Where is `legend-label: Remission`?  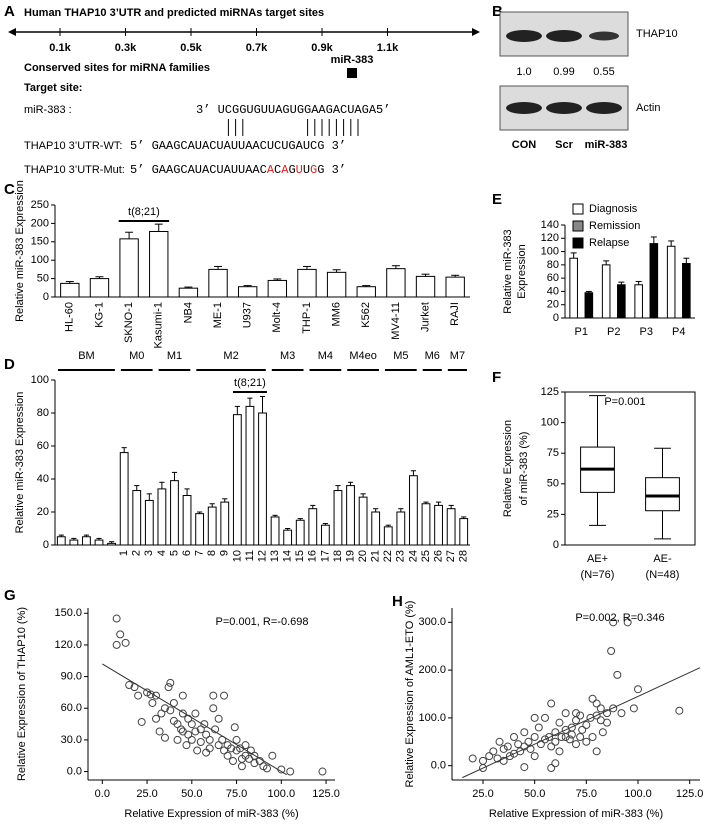 legend-label: Remission is located at coordinates (614, 226).